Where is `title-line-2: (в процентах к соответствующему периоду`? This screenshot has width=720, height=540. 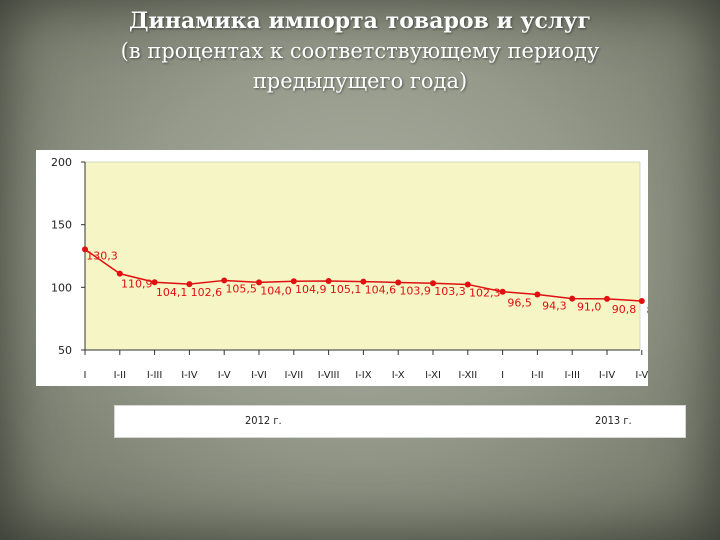
title-line-2: (в процентах к соответствующему периоду is located at coordinates (360, 51).